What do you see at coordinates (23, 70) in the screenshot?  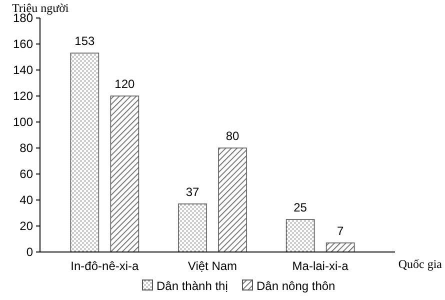 I see `y-tick-label: 140` at bounding box center [23, 70].